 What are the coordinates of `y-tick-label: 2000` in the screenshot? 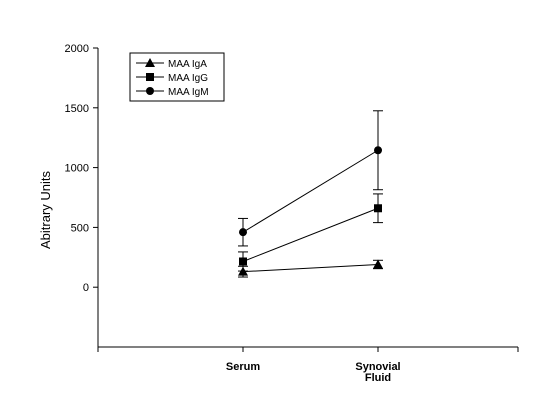 It's located at (77, 49).